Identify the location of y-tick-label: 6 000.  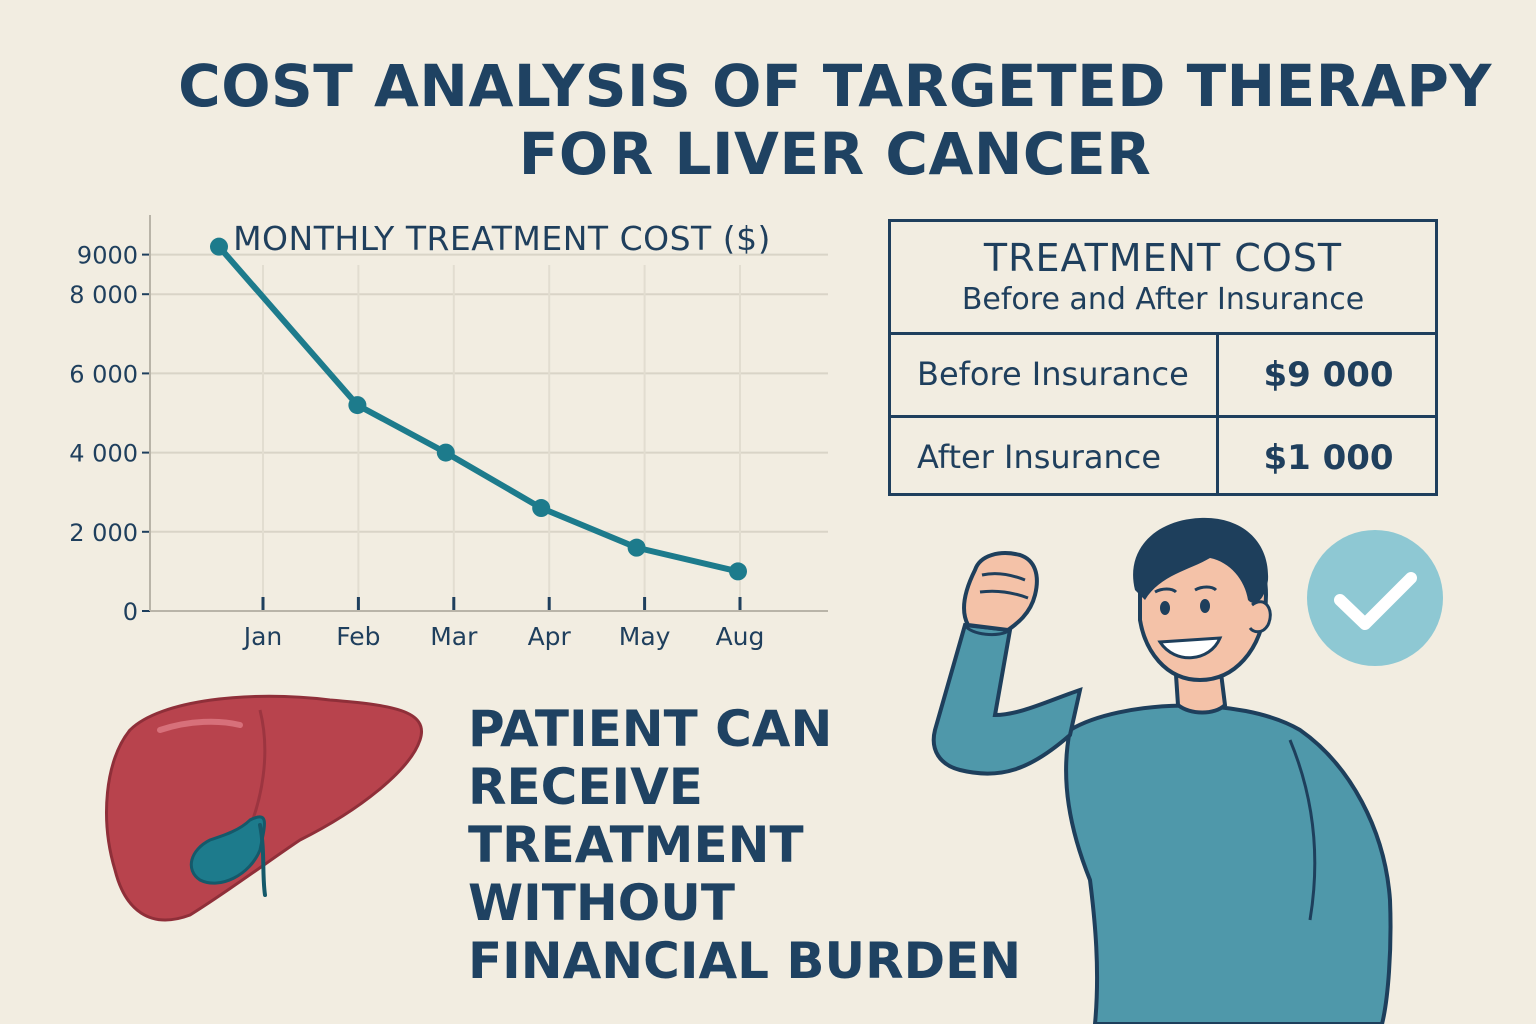
(103, 374).